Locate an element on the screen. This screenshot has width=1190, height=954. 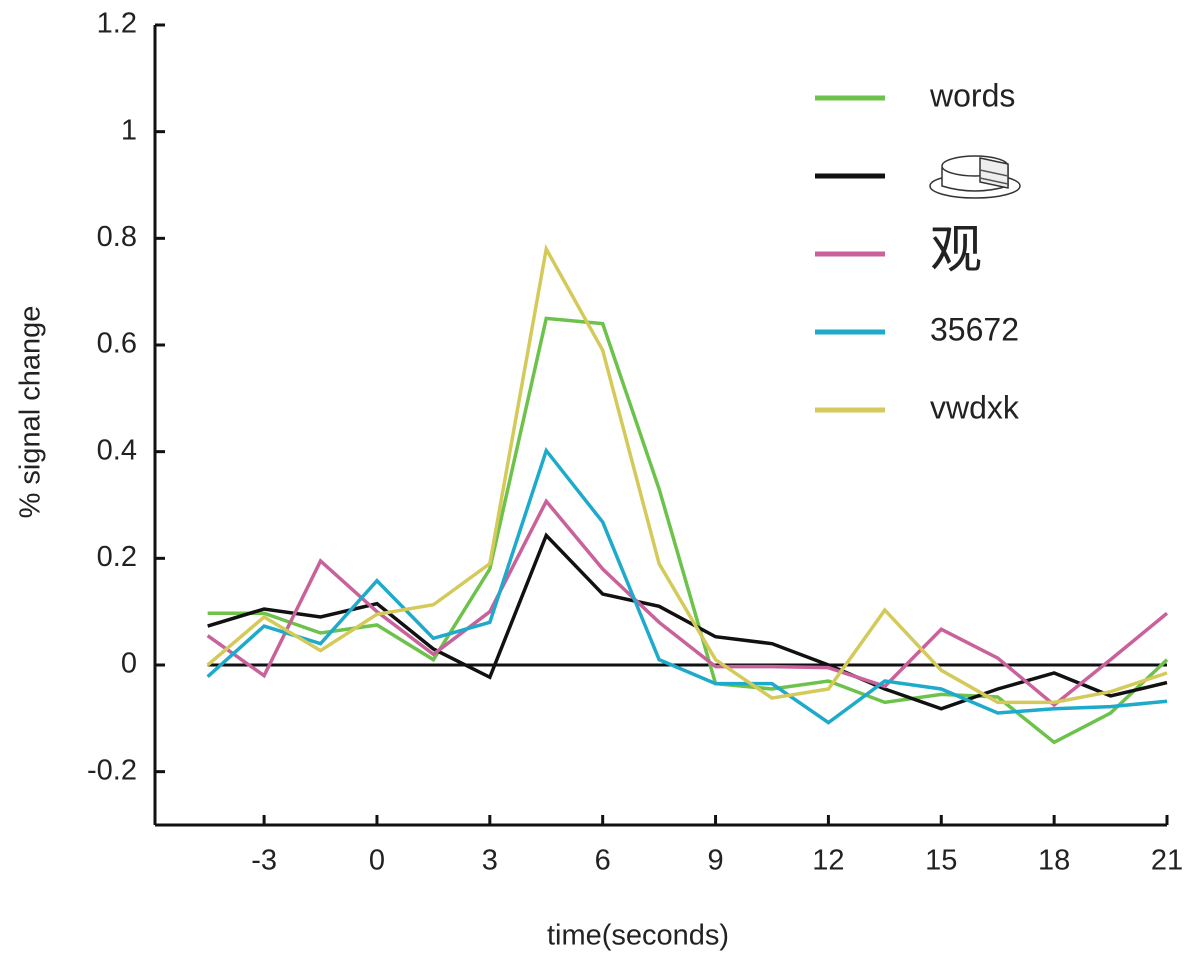
y-tick-label: -0.2 is located at coordinates (112, 770).